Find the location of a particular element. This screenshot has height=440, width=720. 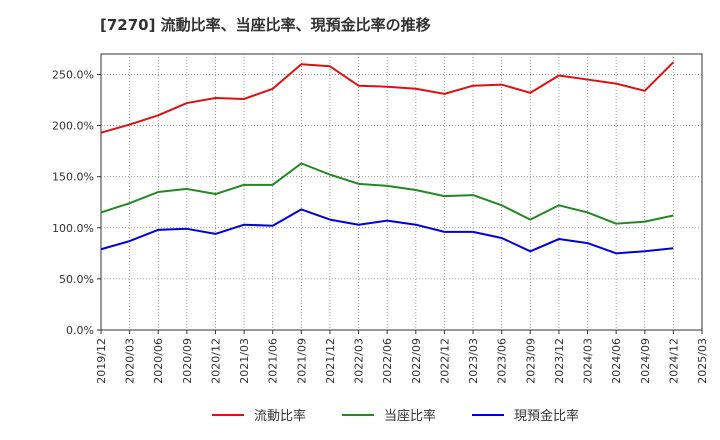

legend-label: 当座比率 is located at coordinates (410, 416).